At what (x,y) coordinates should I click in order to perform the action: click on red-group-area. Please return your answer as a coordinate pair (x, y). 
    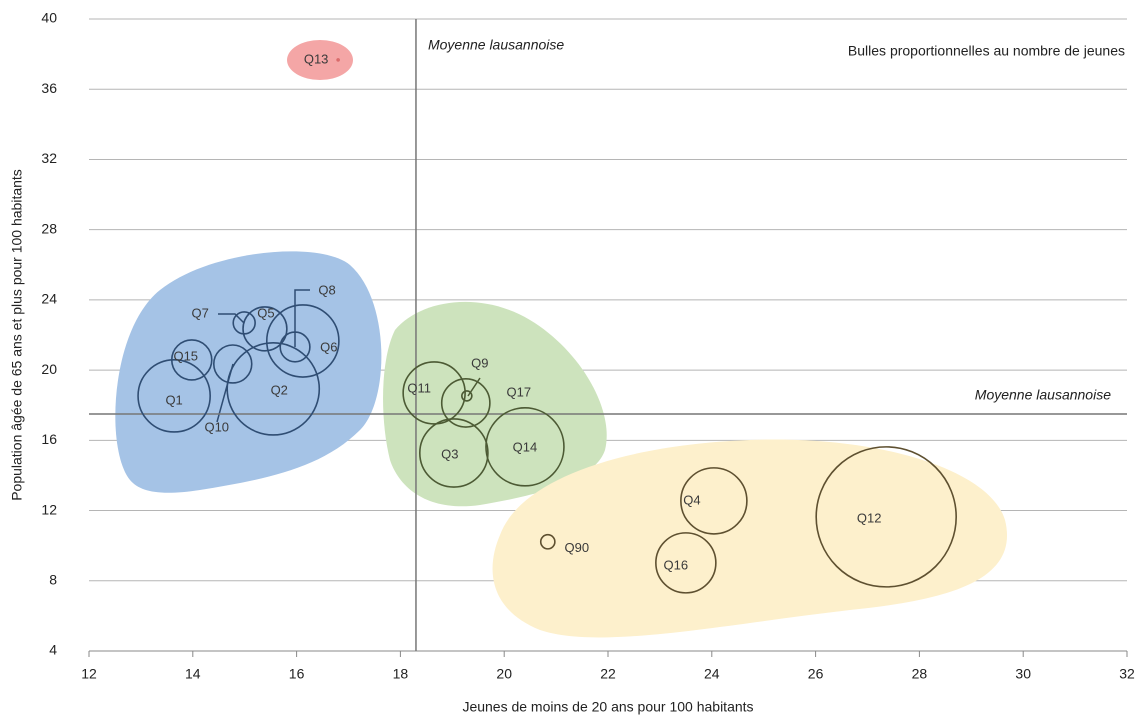
    Looking at the image, I should click on (320, 60).